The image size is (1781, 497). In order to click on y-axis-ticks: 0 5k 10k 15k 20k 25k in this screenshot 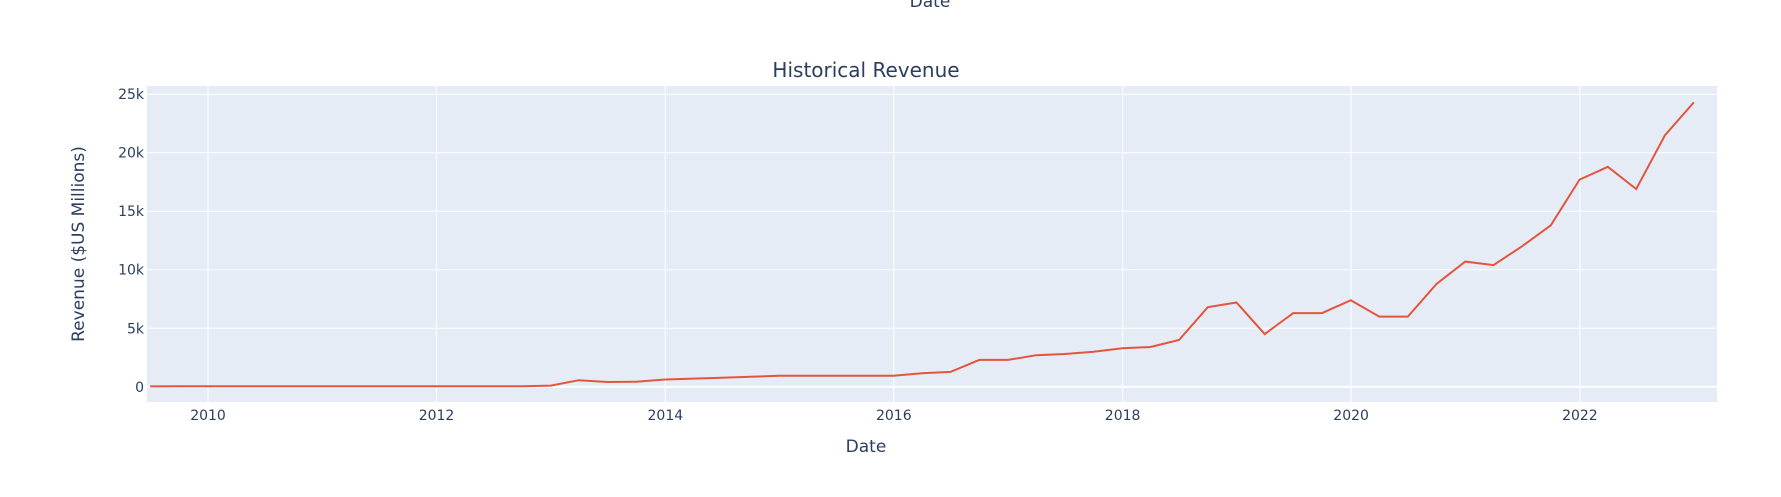, I will do `click(131, 241)`.